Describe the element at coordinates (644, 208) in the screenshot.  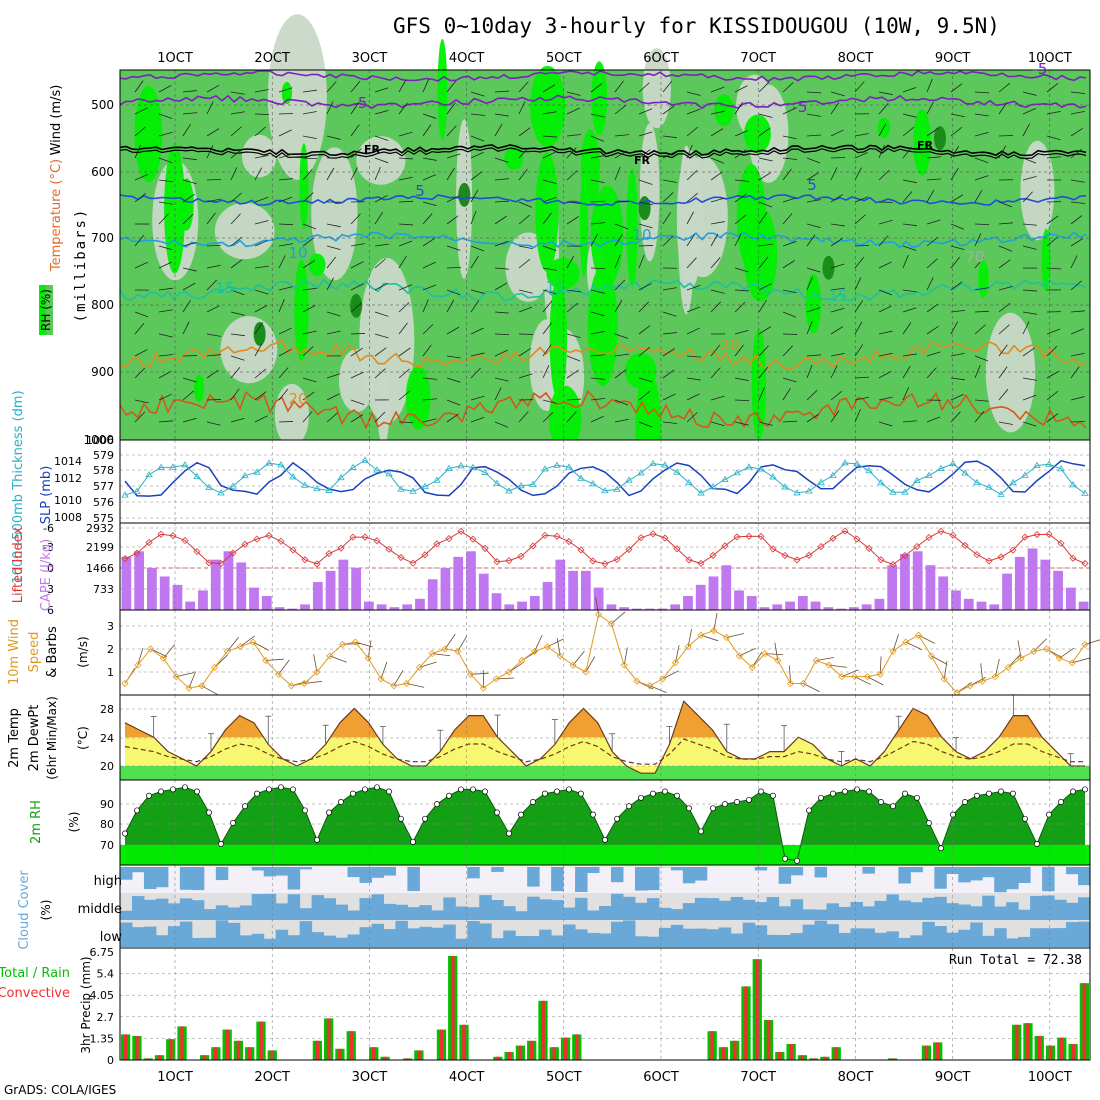
I see `rh-very-moist-patch` at that location.